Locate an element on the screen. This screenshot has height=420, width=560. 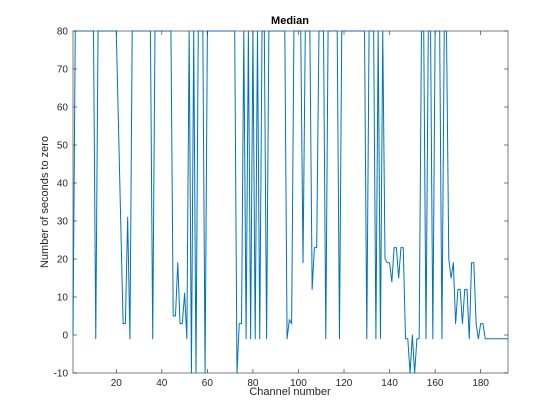
x-tick-label: 20 is located at coordinates (117, 383).